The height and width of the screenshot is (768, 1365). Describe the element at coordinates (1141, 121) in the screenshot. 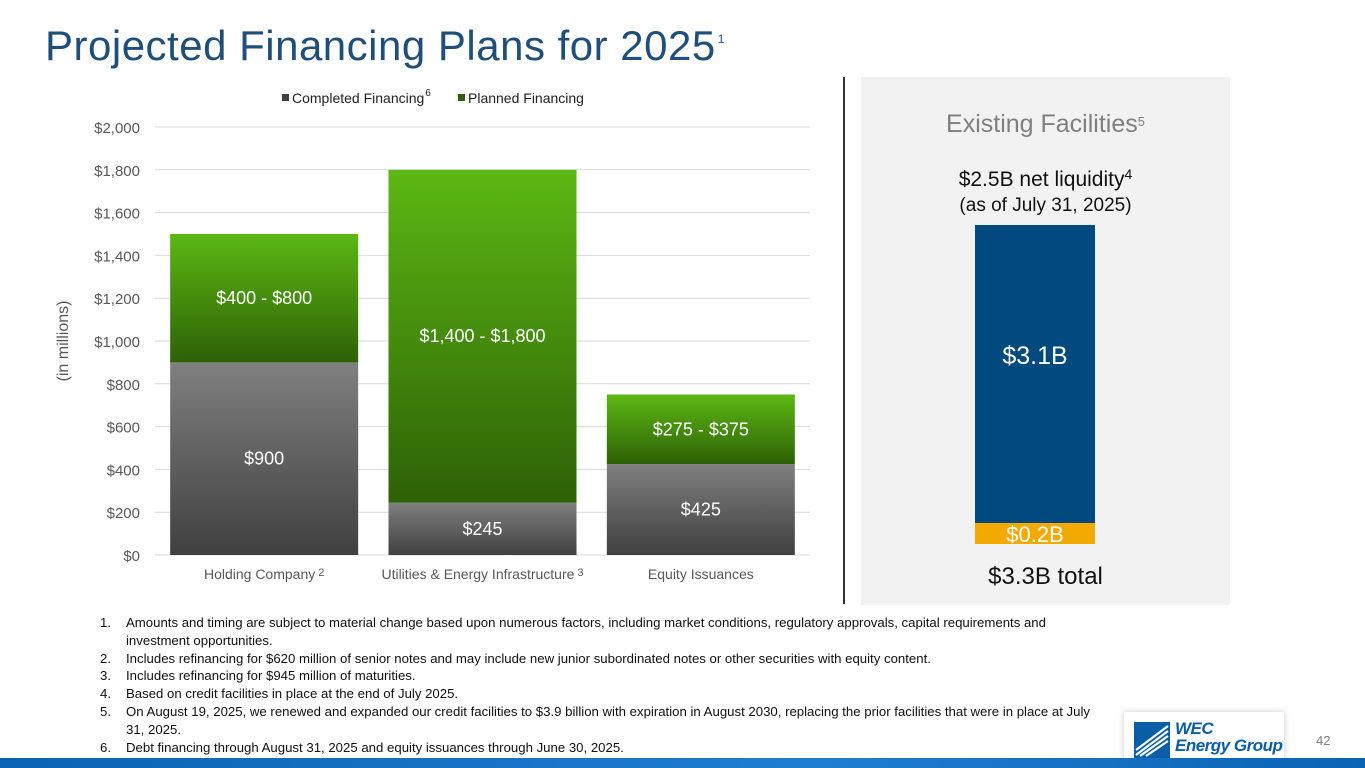

I see `facilities-heading-footnote: 5` at that location.